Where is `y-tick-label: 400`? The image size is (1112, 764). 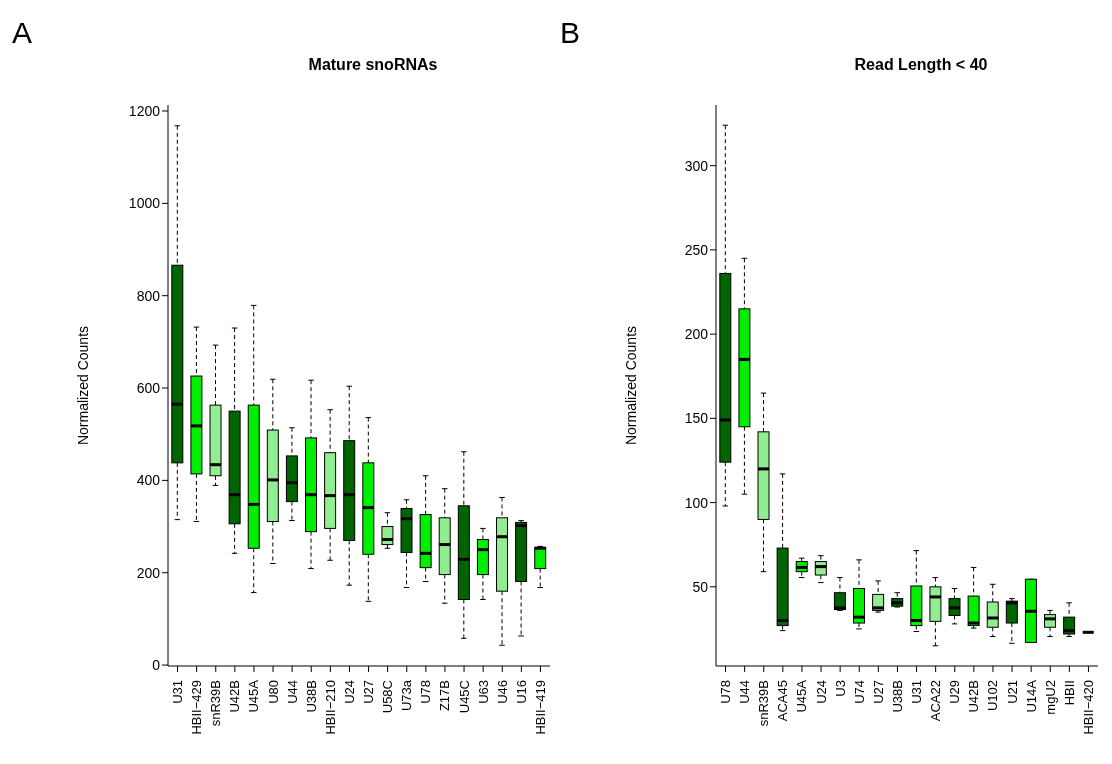
y-tick-label: 400 is located at coordinates (148, 480).